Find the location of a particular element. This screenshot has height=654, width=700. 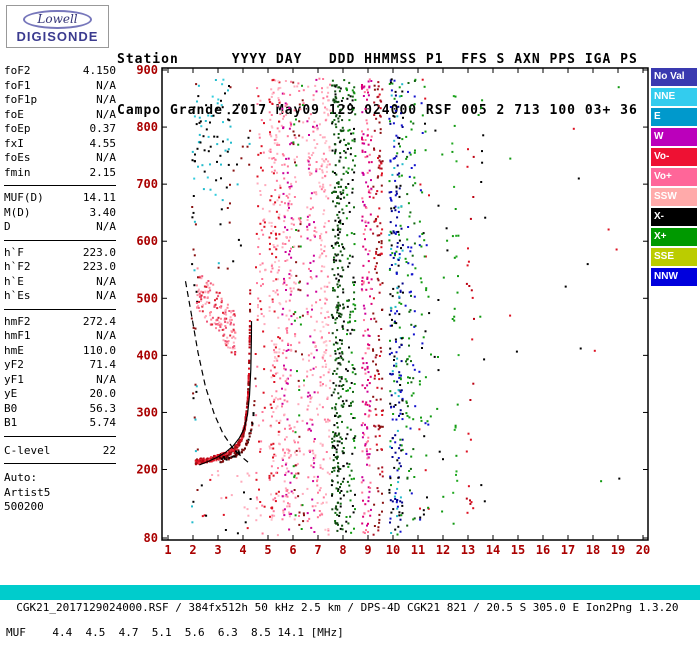

parameter-group: Auto: Artist5 500200 is located at coordinates (60, 493).